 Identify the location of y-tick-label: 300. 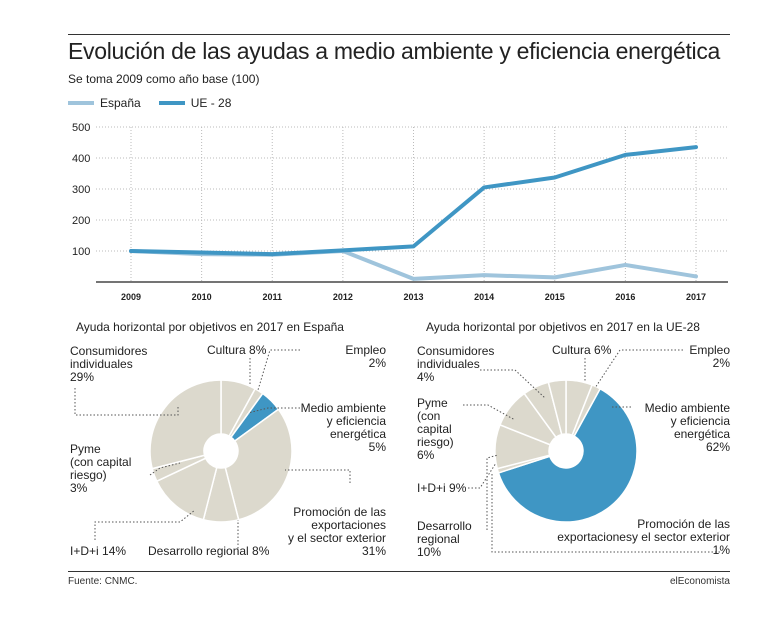
(81, 190).